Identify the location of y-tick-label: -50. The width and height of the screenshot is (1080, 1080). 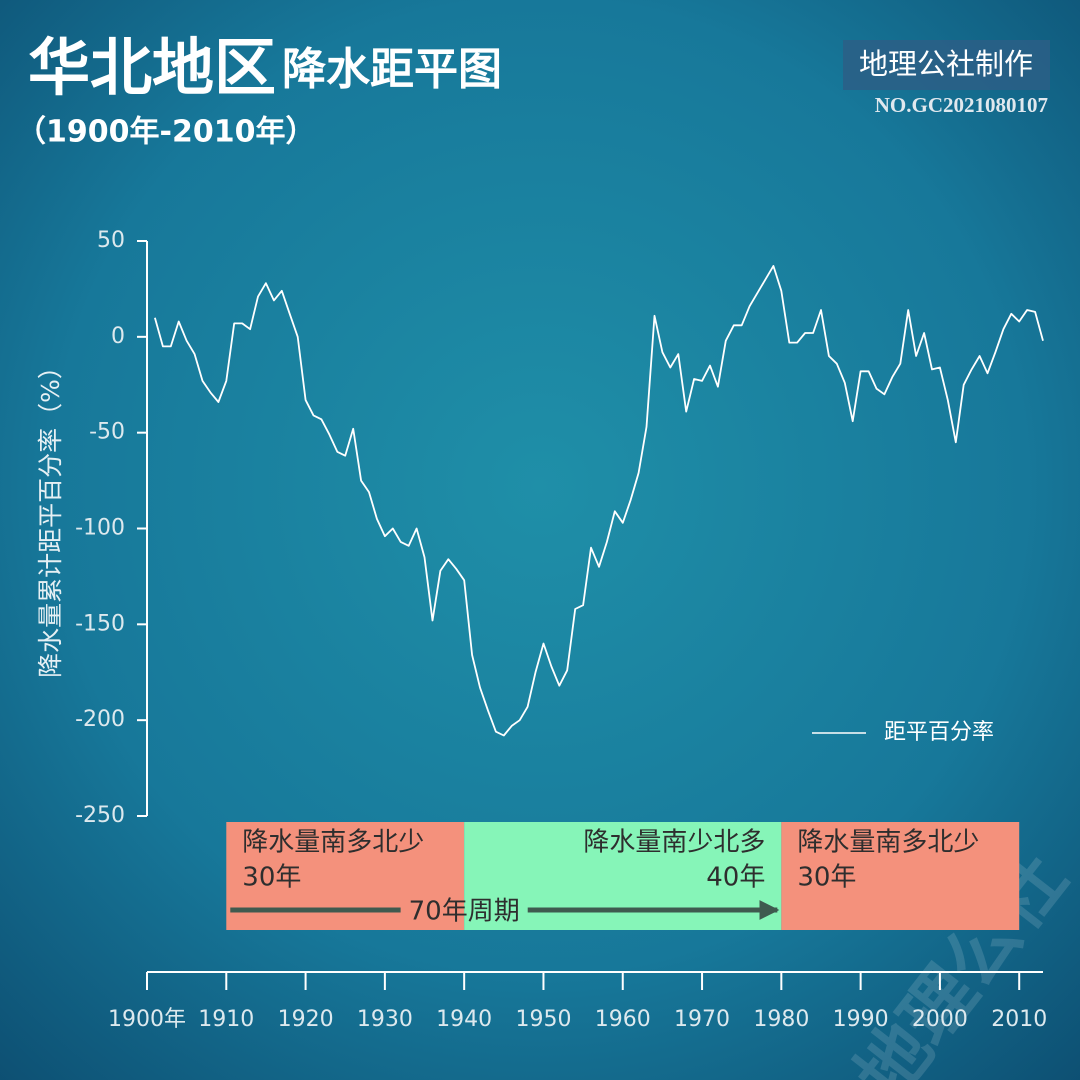
(107, 432).